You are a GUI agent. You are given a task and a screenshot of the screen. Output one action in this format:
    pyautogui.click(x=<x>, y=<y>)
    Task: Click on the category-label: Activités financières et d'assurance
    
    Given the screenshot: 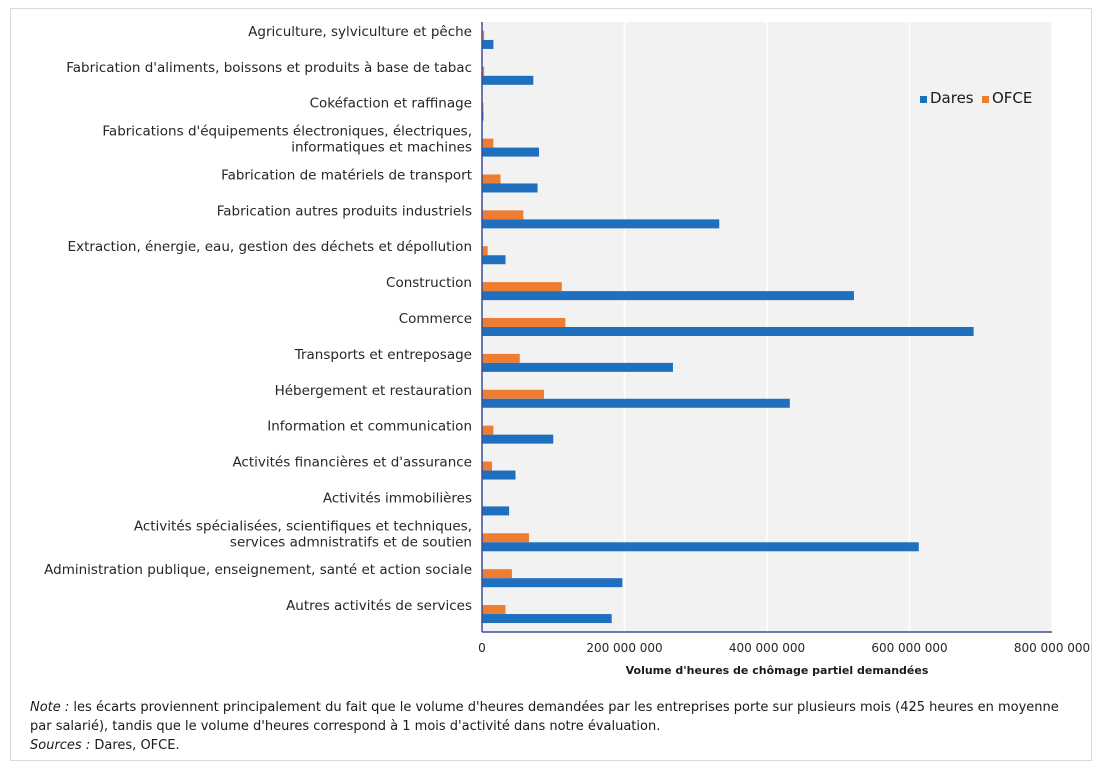 What is the action you would take?
    pyautogui.click(x=352, y=463)
    